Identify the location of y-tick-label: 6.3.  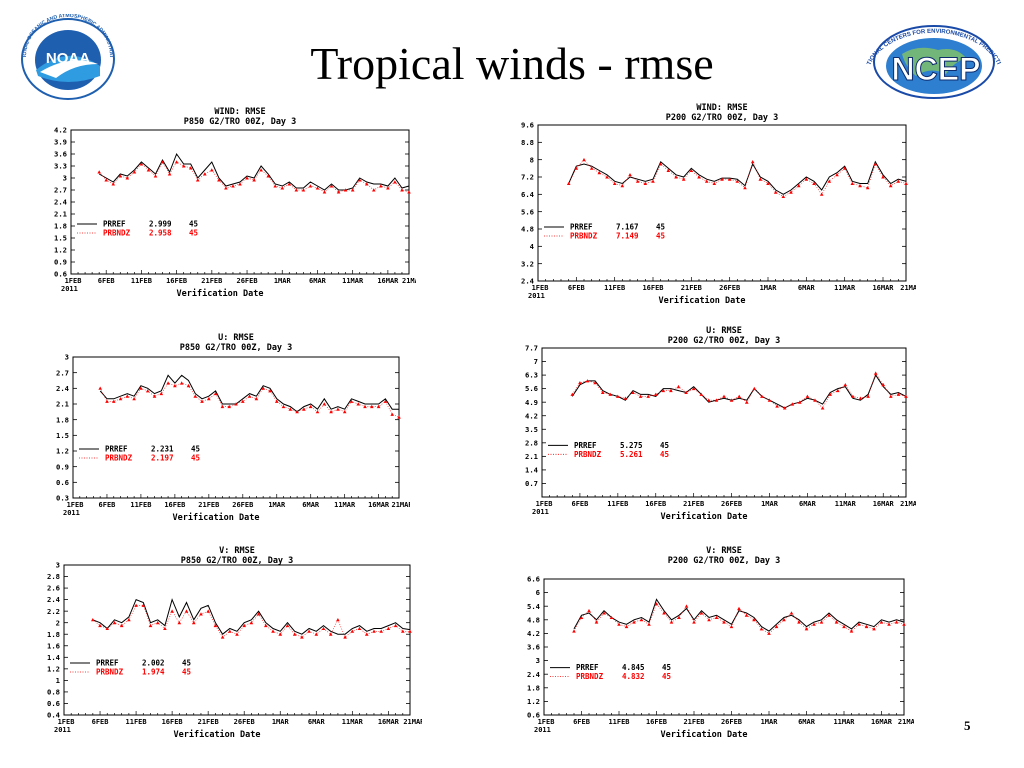
(531, 375).